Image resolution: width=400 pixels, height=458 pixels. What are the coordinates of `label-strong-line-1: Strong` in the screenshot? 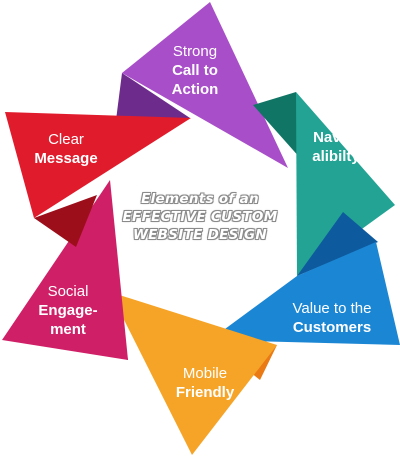 It's located at (195, 51).